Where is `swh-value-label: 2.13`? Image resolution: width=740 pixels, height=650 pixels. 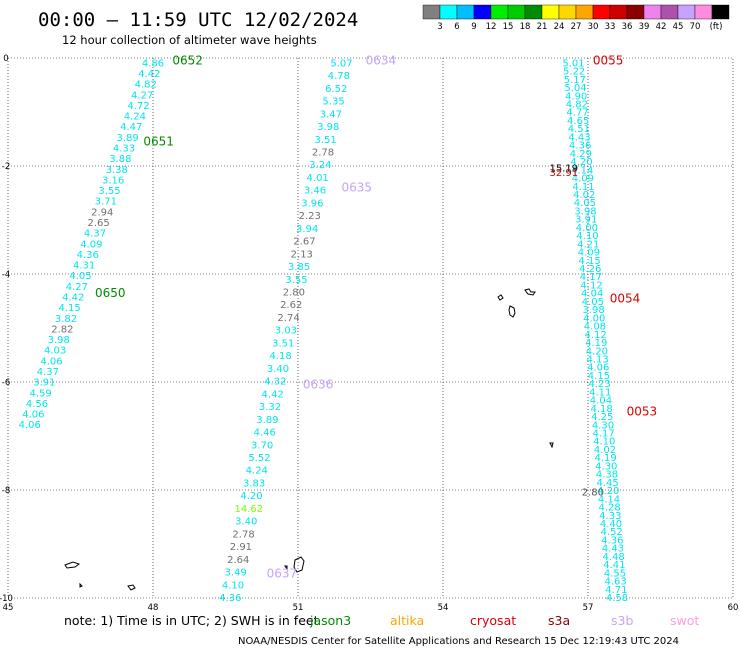 swh-value-label: 2.13 is located at coordinates (302, 254).